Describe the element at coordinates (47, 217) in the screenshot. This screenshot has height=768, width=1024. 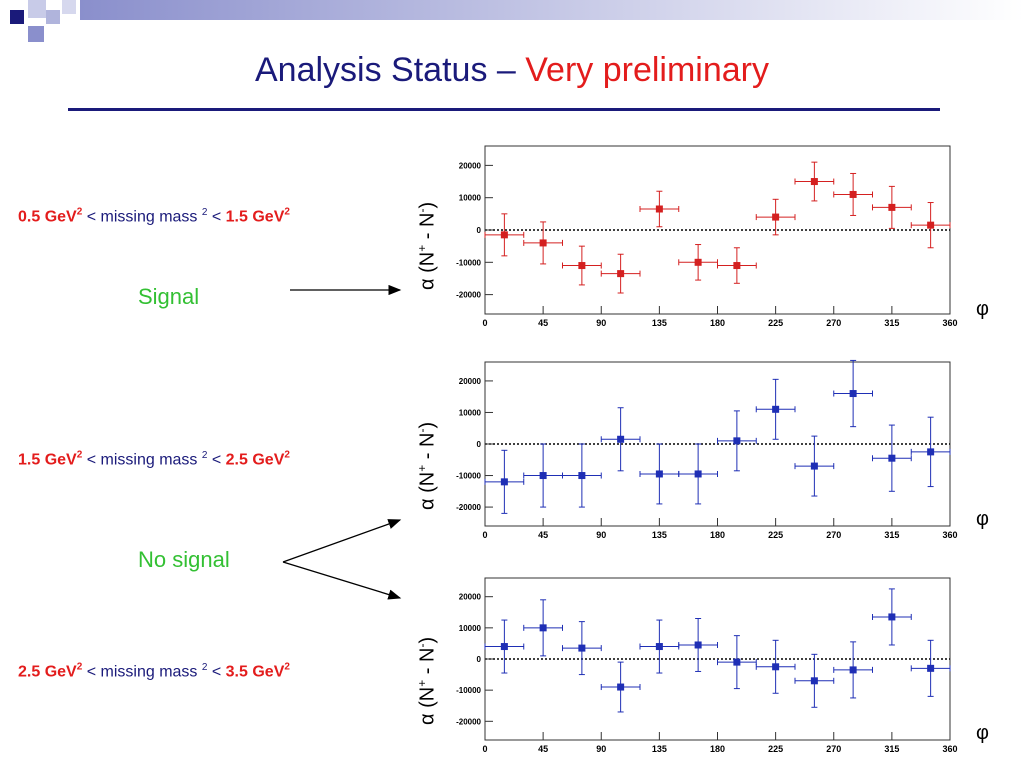
I see `range-low: 0.5 GeV` at that location.